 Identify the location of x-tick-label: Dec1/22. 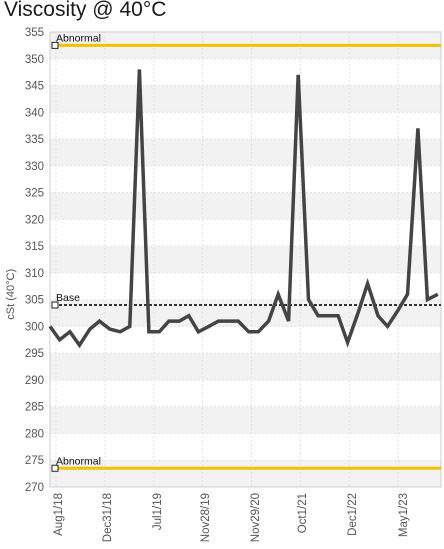
(353, 514).